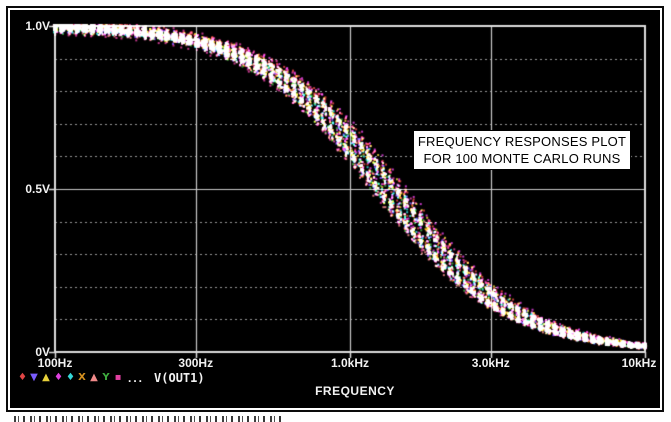  I want to click on x-axis-title: FREQUENCY, so click(355, 391).